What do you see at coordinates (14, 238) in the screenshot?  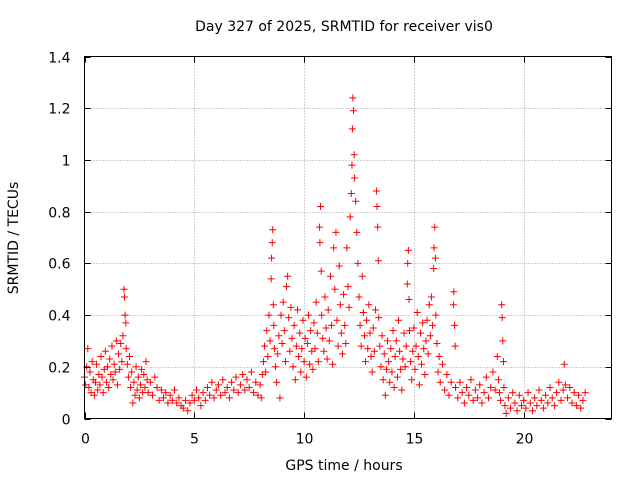 I see `y-axis-label: SRMTID / TECUs` at bounding box center [14, 238].